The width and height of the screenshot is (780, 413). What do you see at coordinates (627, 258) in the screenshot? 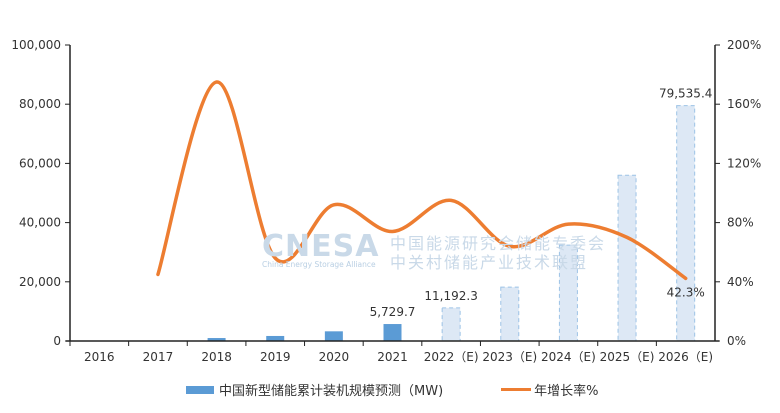
I see `bar-2025（E)` at bounding box center [627, 258].